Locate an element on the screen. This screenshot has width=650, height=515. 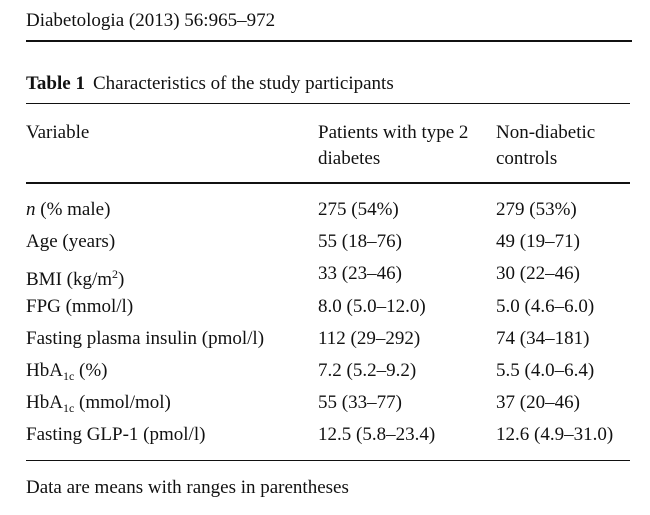
row-patients-value: 55 (33–77) is located at coordinates (360, 403).